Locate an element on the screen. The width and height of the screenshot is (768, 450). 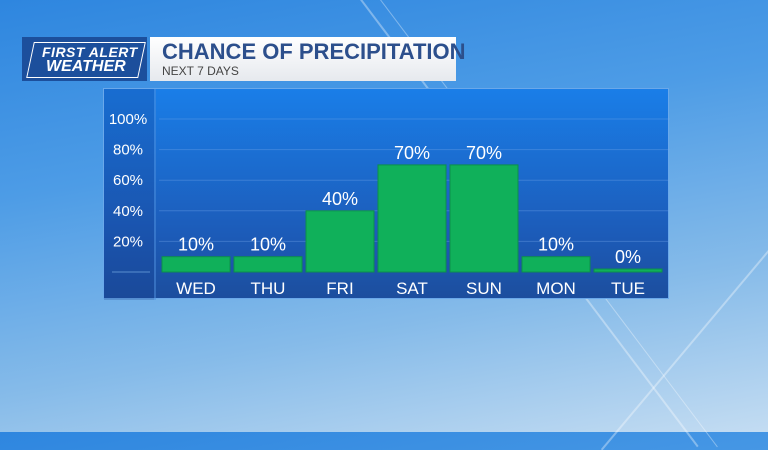
y-axis-column is located at coordinates (129, 194).